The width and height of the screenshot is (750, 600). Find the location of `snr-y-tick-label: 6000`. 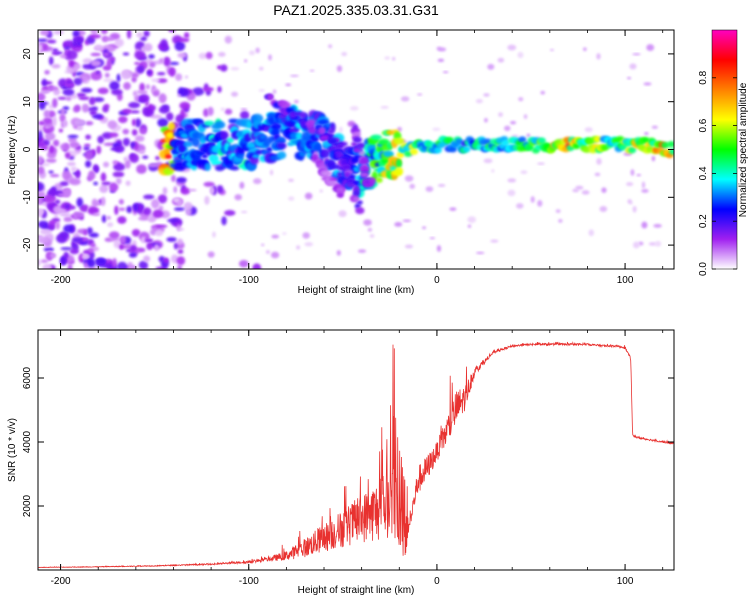

snr-y-tick-label: 6000 is located at coordinates (27, 377).